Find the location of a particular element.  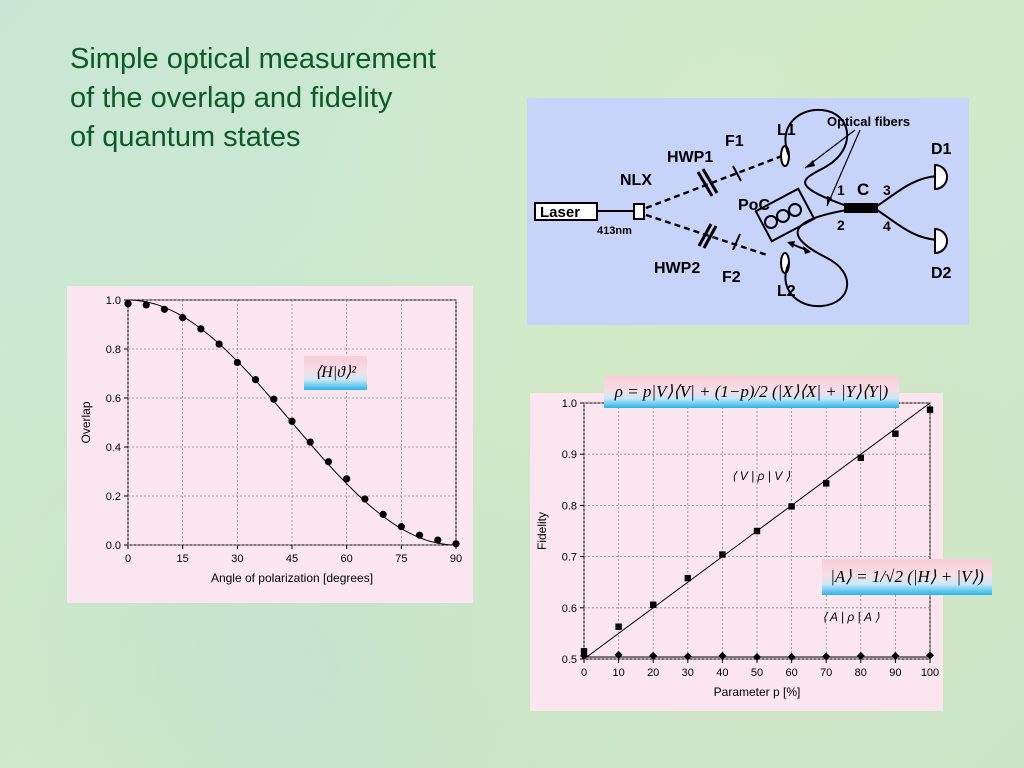

label-nlx: NLX is located at coordinates (636, 180).